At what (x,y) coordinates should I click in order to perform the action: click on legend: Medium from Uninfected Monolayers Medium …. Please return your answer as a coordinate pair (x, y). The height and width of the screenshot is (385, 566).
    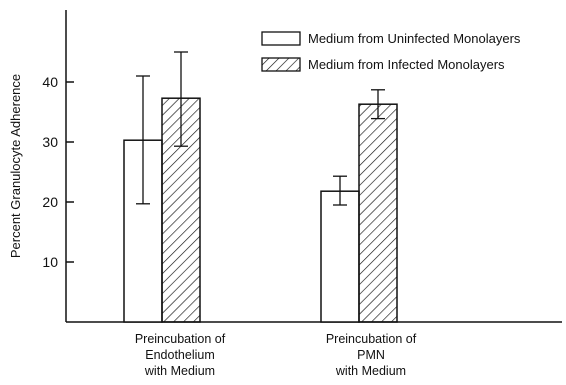
    Looking at the image, I should click on (391, 51).